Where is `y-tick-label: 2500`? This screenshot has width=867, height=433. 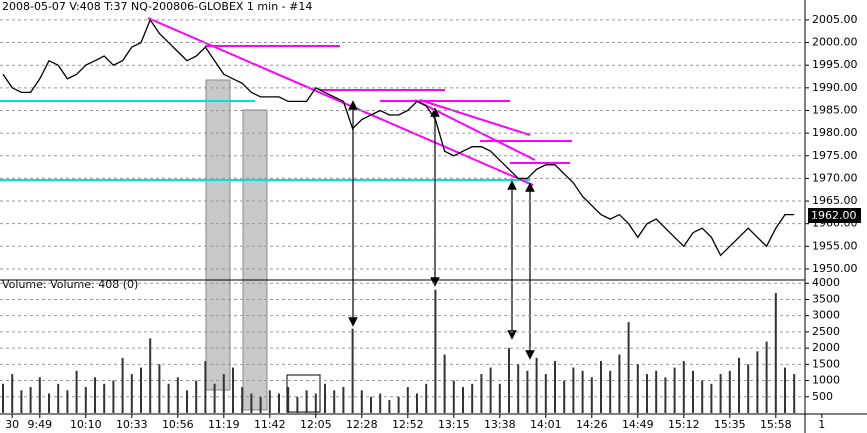 y-tick-label: 2500 is located at coordinates (826, 331).